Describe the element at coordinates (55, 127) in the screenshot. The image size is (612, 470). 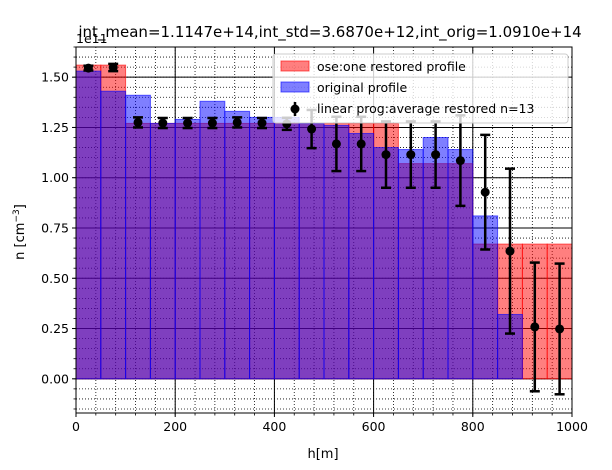
I see `y-tick-label: 1.25` at that location.